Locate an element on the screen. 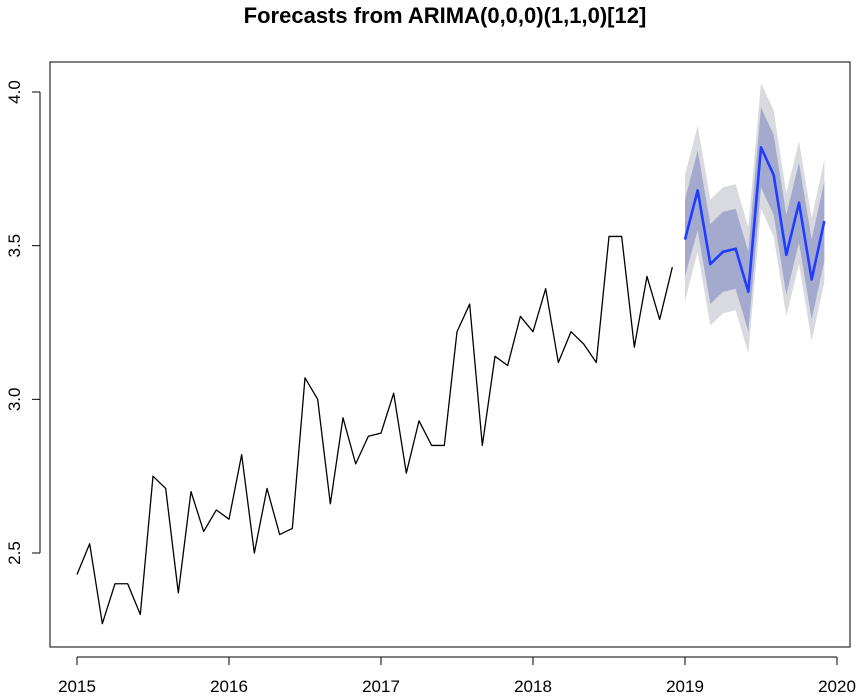  y-tick-label: 3.0 is located at coordinates (14, 400).